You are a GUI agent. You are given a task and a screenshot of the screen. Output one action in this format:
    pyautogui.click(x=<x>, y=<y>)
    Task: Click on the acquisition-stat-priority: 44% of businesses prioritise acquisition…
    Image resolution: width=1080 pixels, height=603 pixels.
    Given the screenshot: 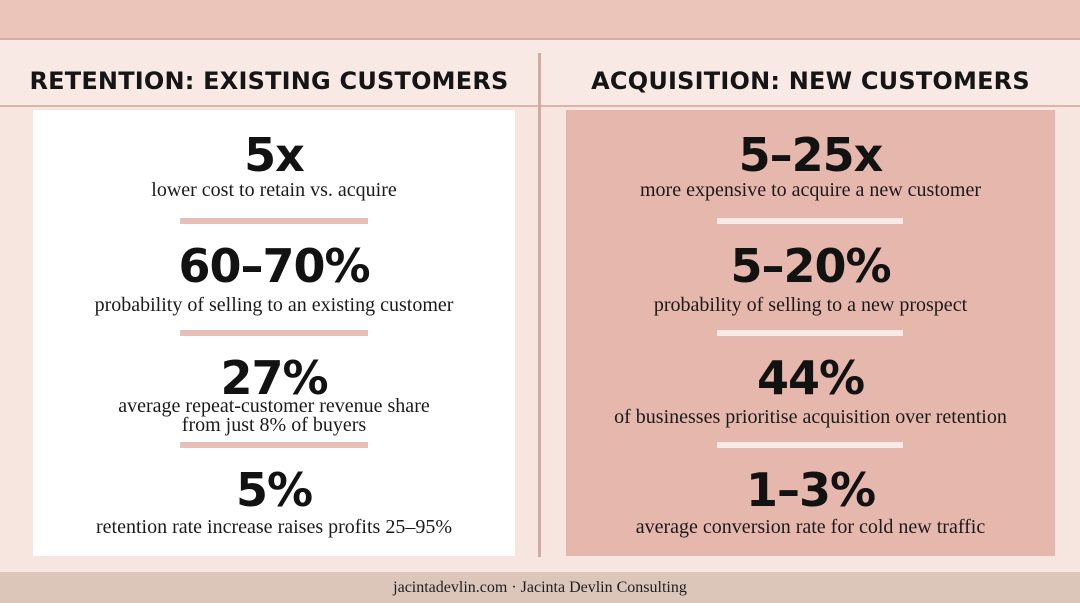 What is the action you would take?
    pyautogui.click(x=810, y=391)
    